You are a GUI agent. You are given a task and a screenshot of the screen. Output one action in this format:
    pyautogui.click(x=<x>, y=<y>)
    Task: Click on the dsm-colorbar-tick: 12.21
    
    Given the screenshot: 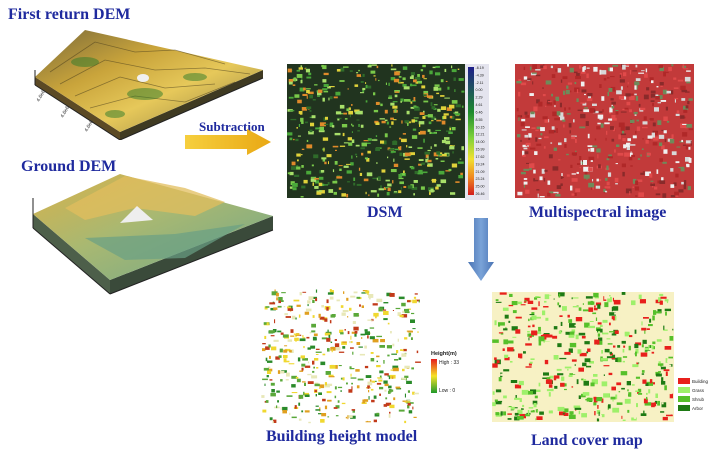 What is the action you would take?
    pyautogui.click(x=480, y=135)
    